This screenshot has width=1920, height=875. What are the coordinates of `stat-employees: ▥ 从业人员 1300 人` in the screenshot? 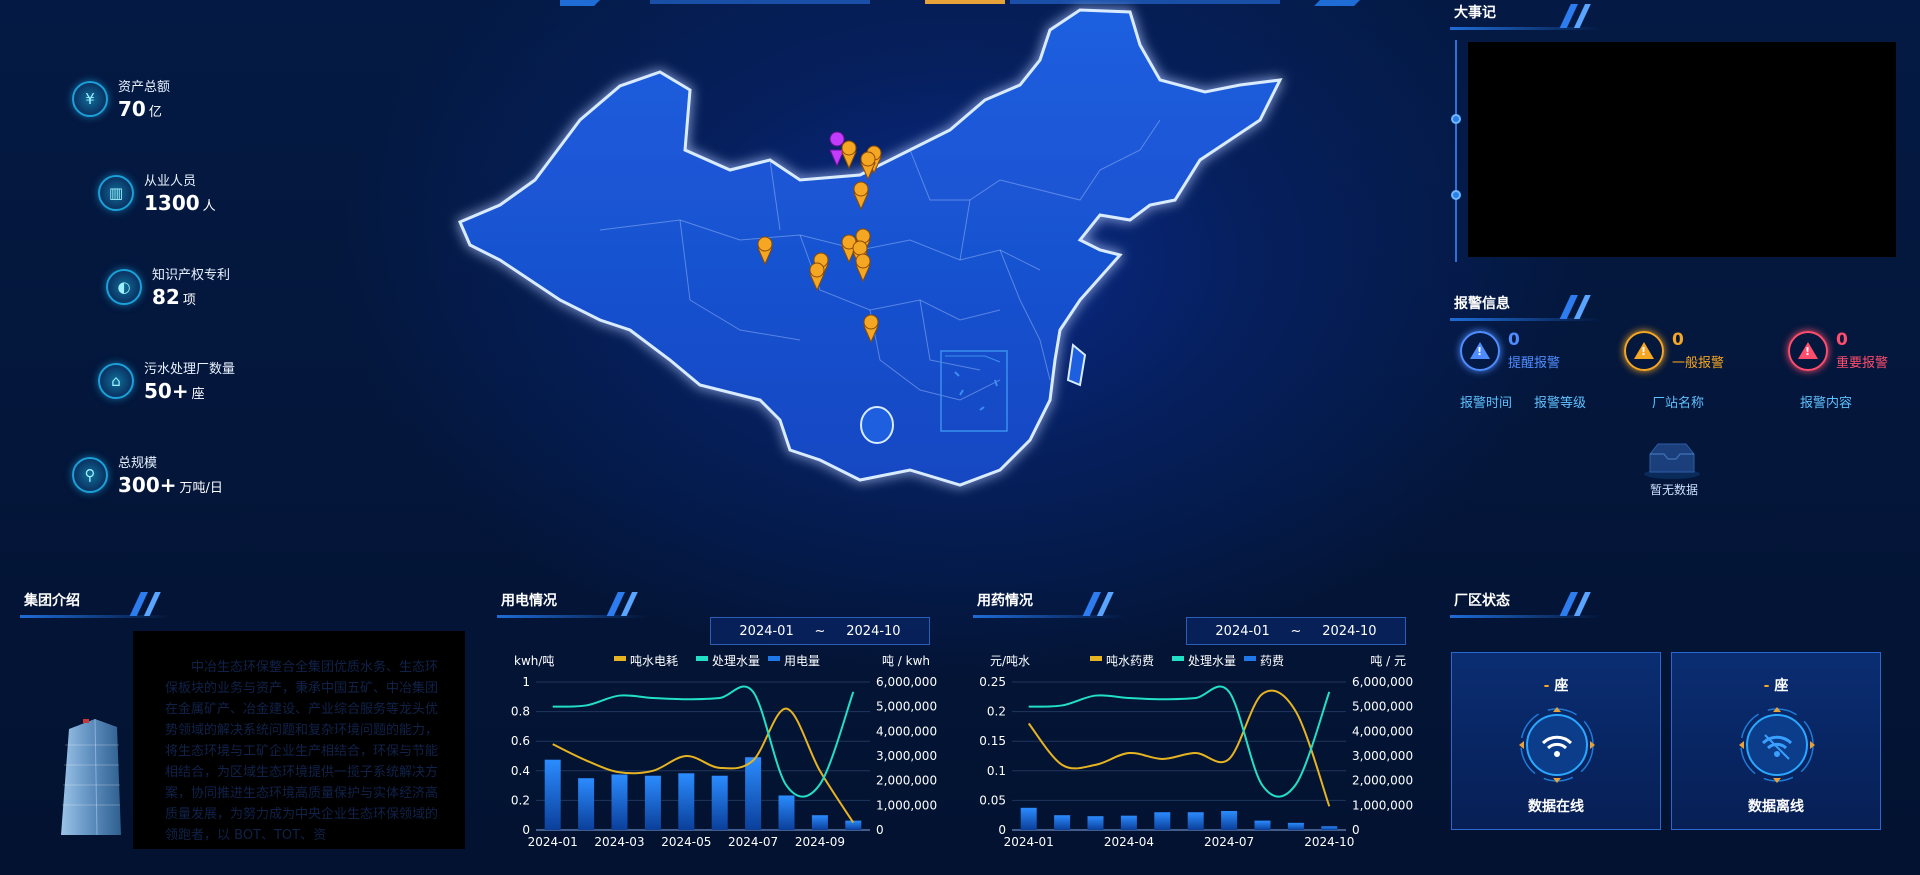 It's located at (157, 192).